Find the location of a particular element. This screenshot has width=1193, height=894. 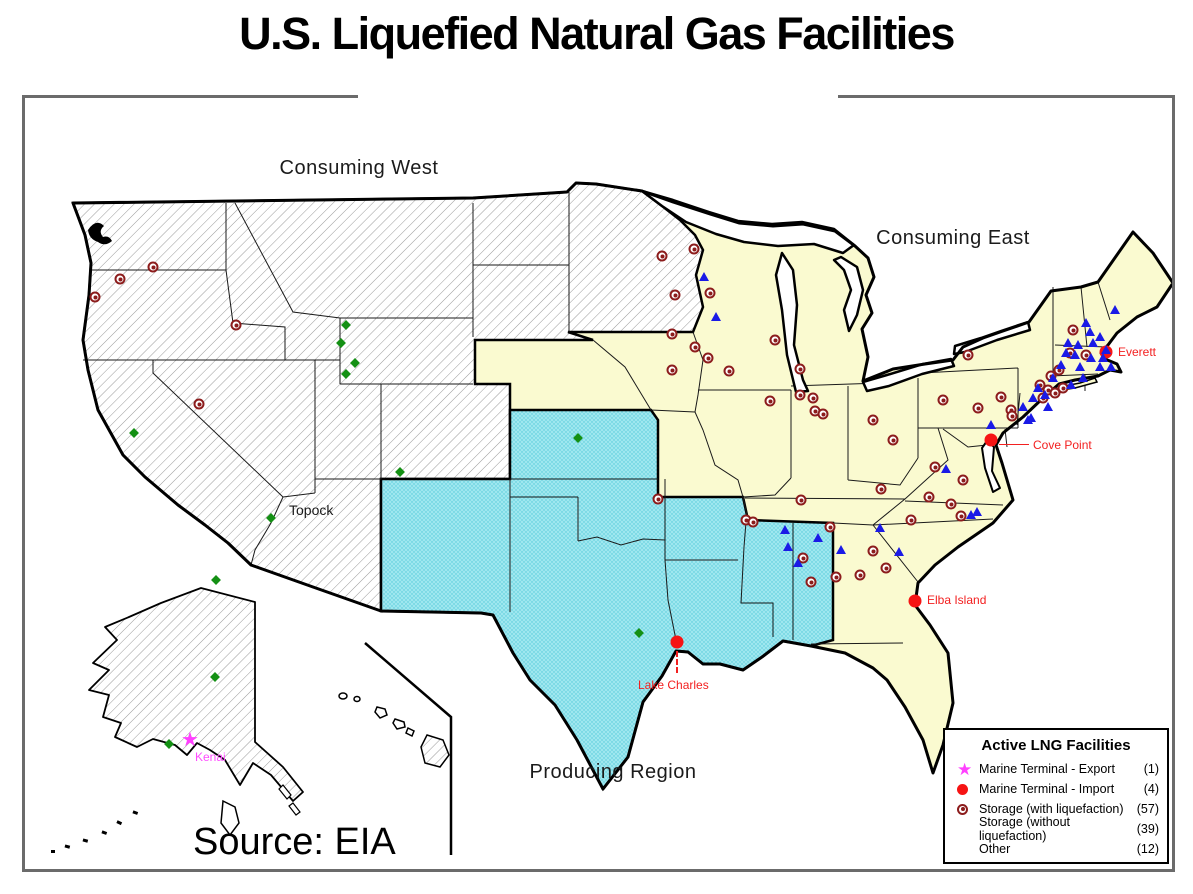

legend-item-count: (12) is located at coordinates (1147, 849).